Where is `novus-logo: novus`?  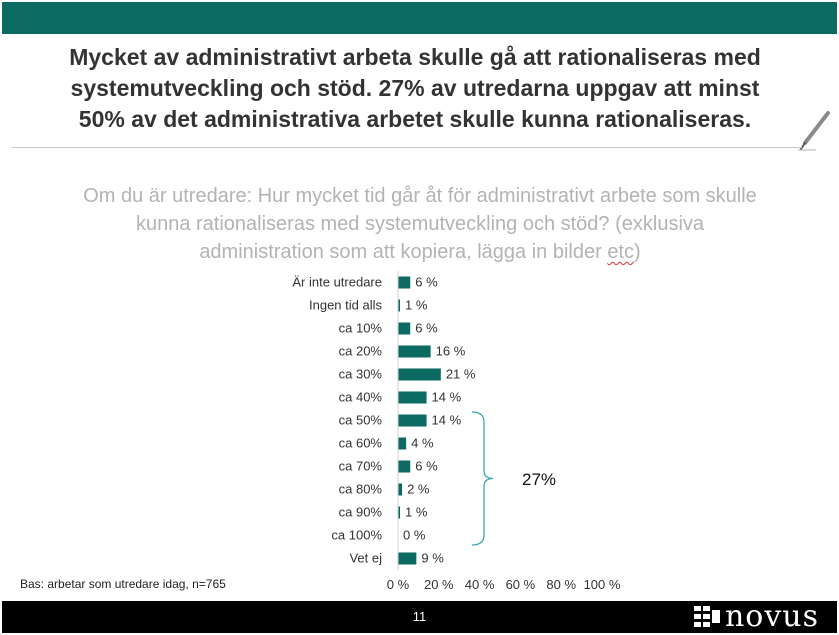 novus-logo: novus is located at coordinates (756, 616).